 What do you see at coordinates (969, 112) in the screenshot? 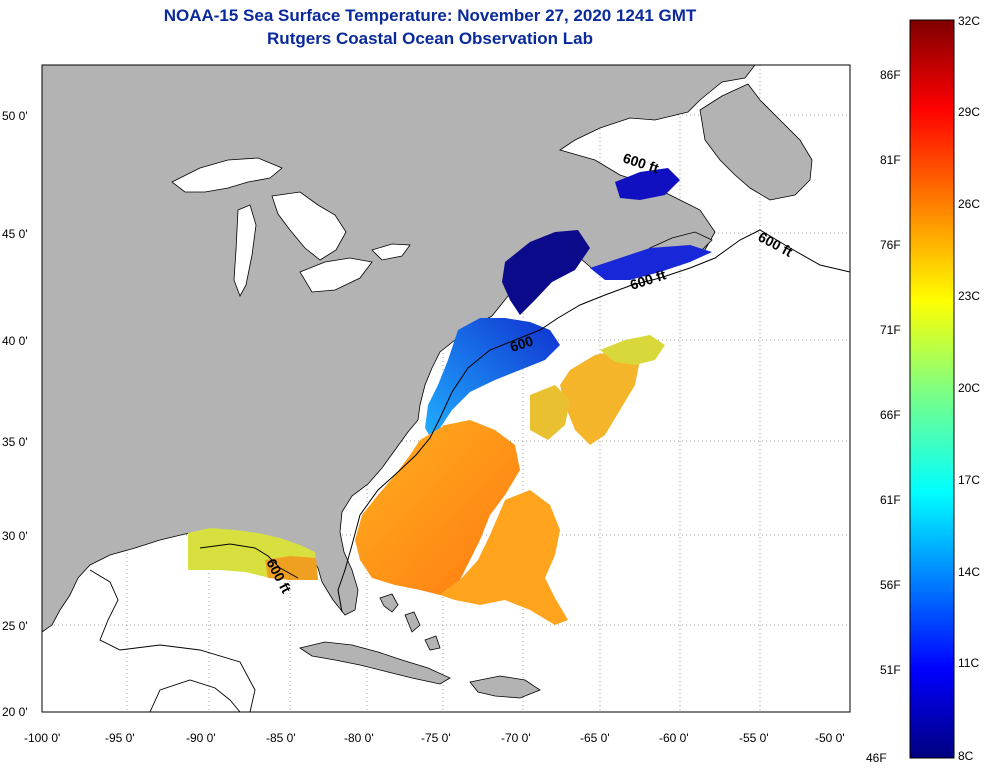
I see `celsius-label: 29C` at bounding box center [969, 112].